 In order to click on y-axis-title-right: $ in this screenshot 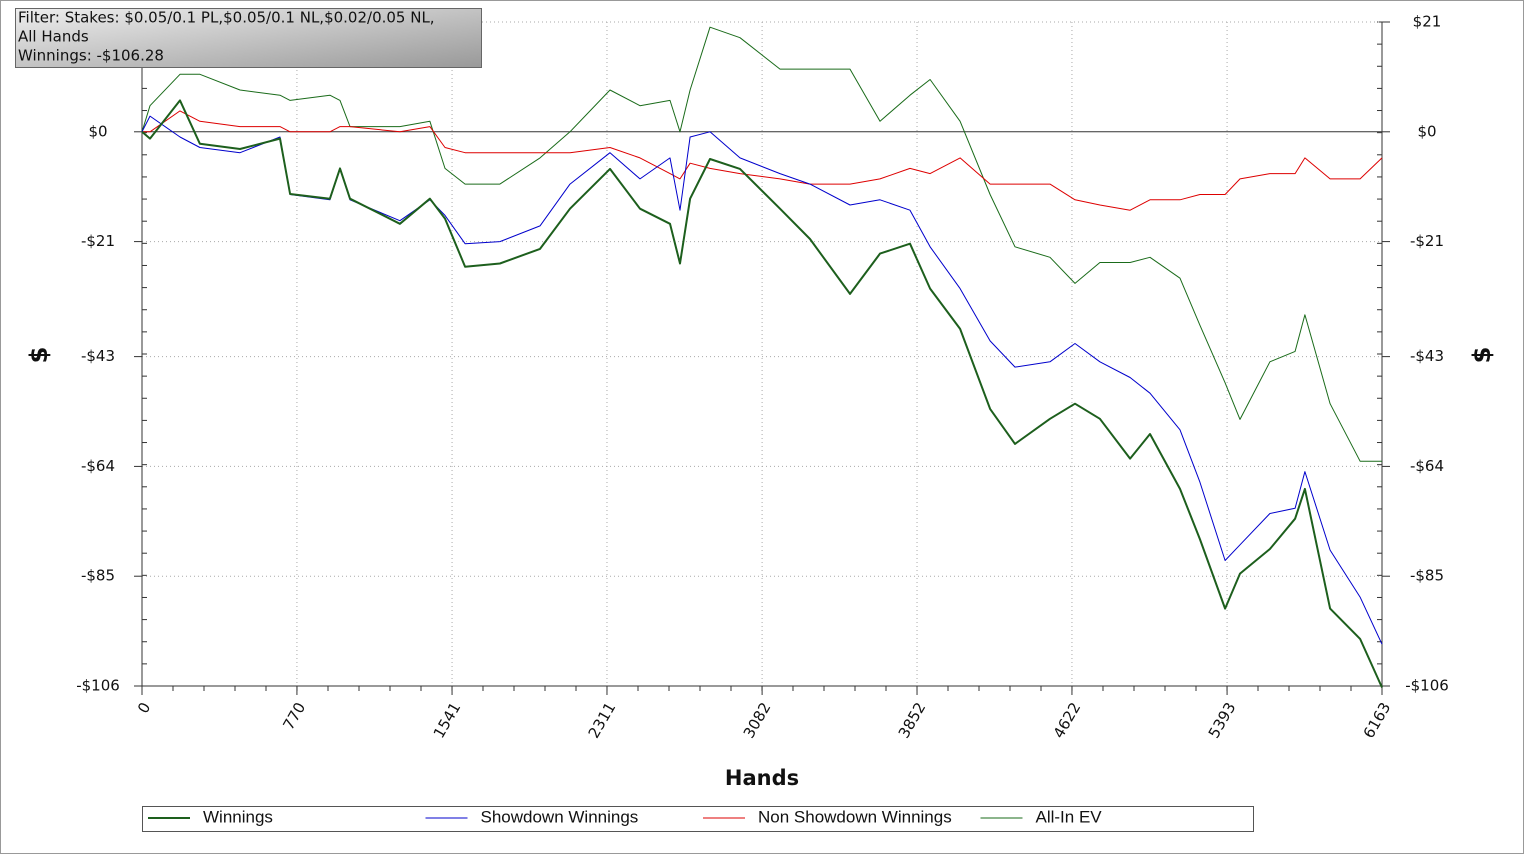, I will do `click(1482, 355)`.